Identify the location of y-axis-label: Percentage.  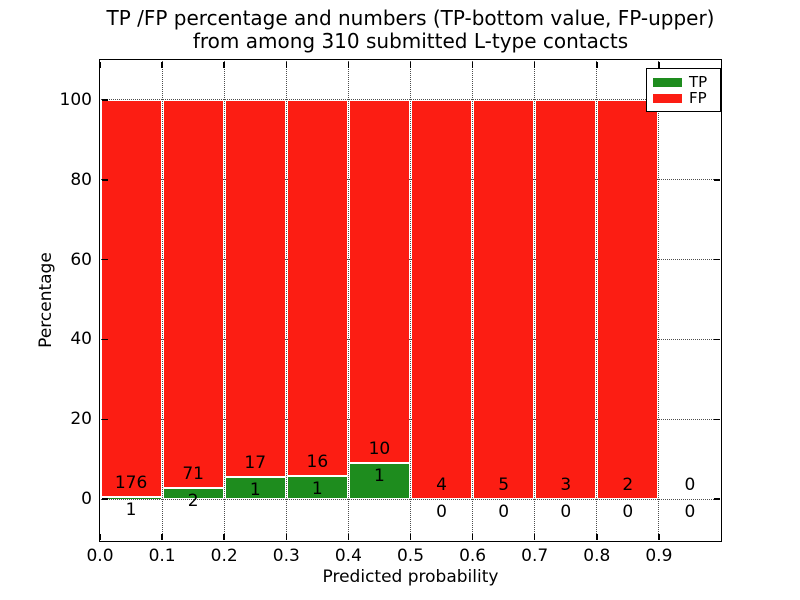
(46, 300).